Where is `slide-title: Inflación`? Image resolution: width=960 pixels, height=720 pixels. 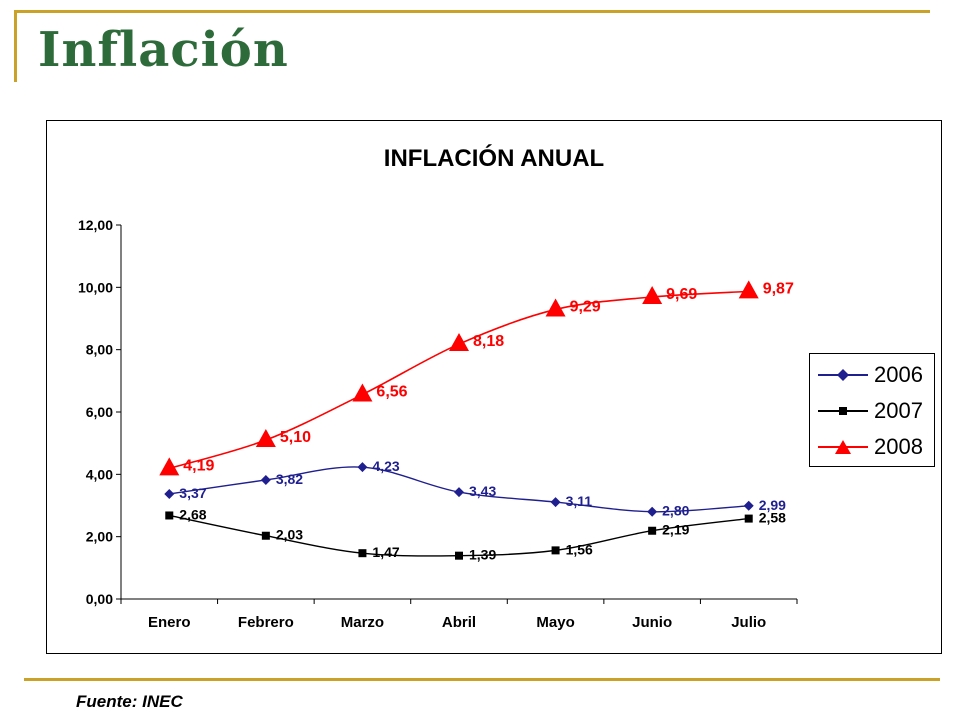 slide-title: Inflación is located at coordinates (163, 50).